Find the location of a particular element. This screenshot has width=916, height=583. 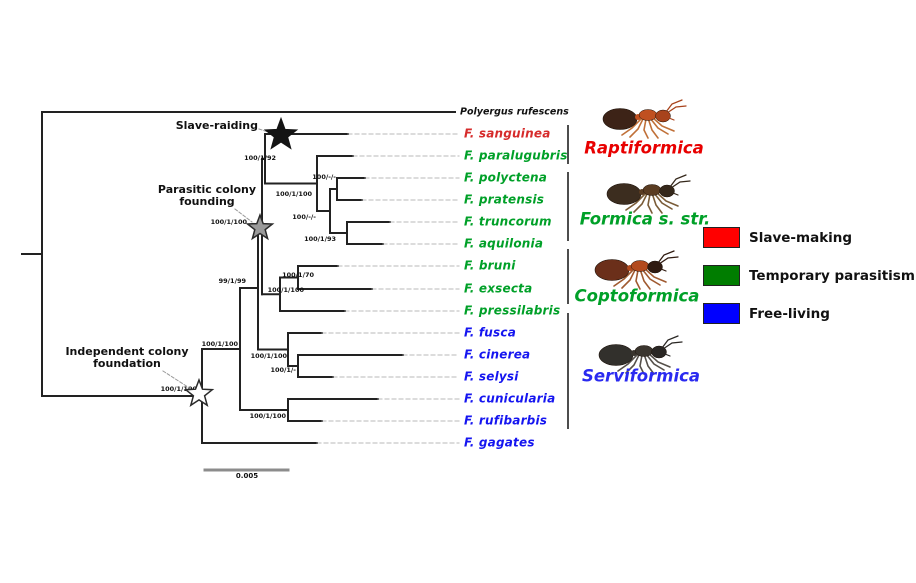

legend-swatch-blue is located at coordinates (721, 313).